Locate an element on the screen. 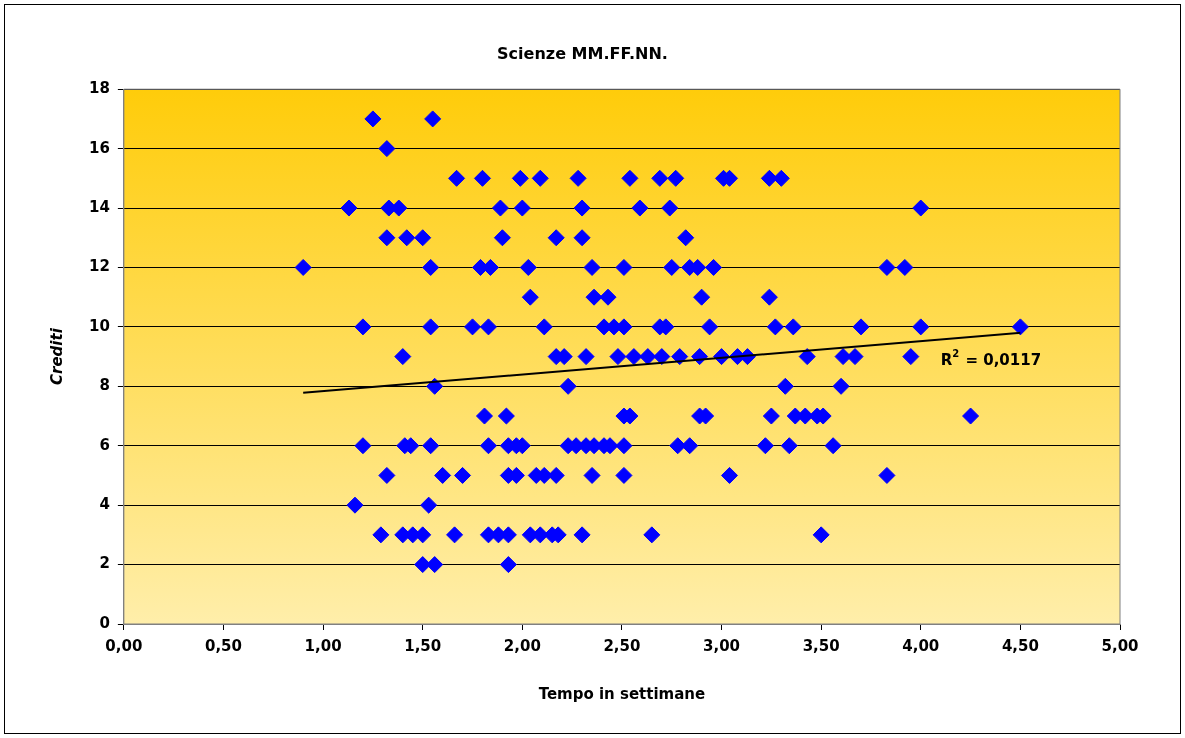  y-tick-label: 8 is located at coordinates (104, 385).